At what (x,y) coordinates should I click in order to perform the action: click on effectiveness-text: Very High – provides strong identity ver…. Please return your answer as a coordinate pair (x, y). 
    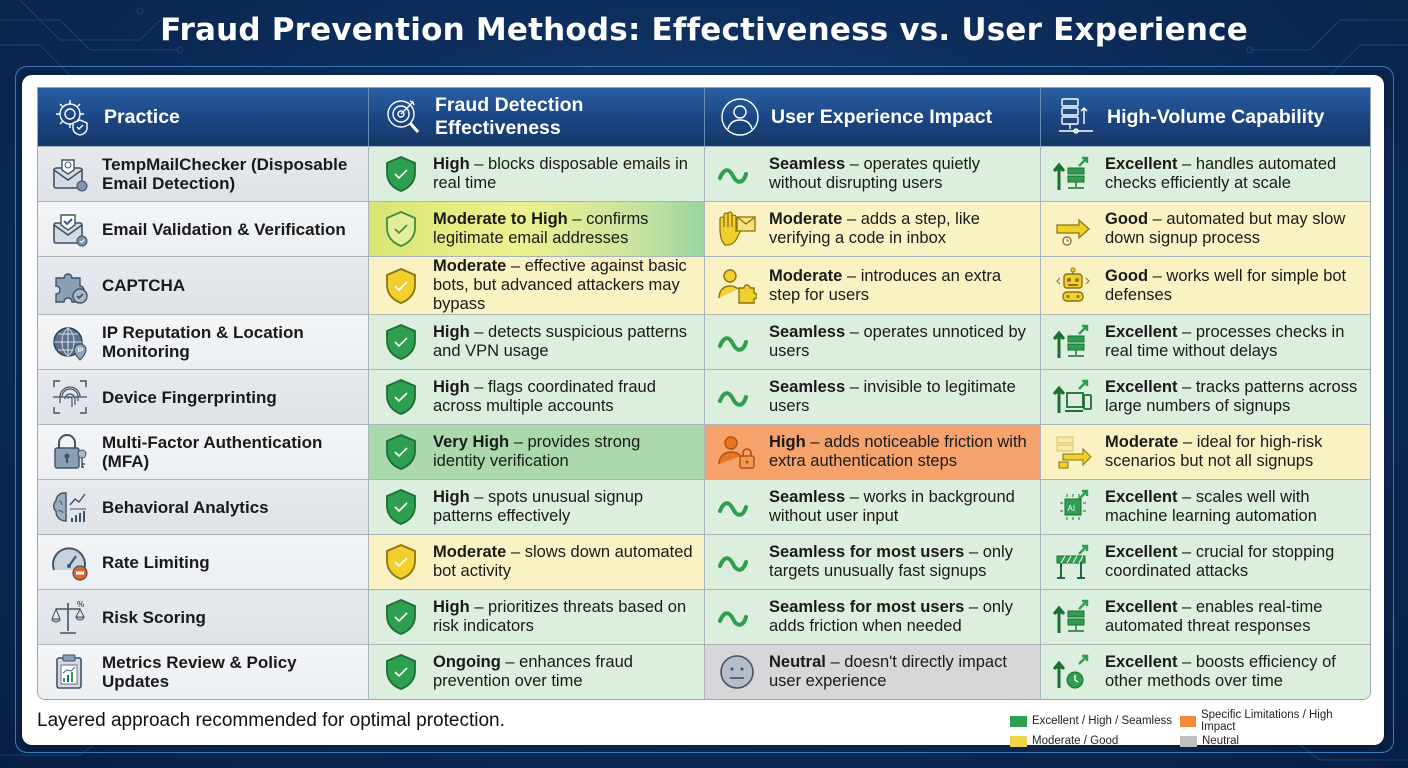
    Looking at the image, I should click on (563, 452).